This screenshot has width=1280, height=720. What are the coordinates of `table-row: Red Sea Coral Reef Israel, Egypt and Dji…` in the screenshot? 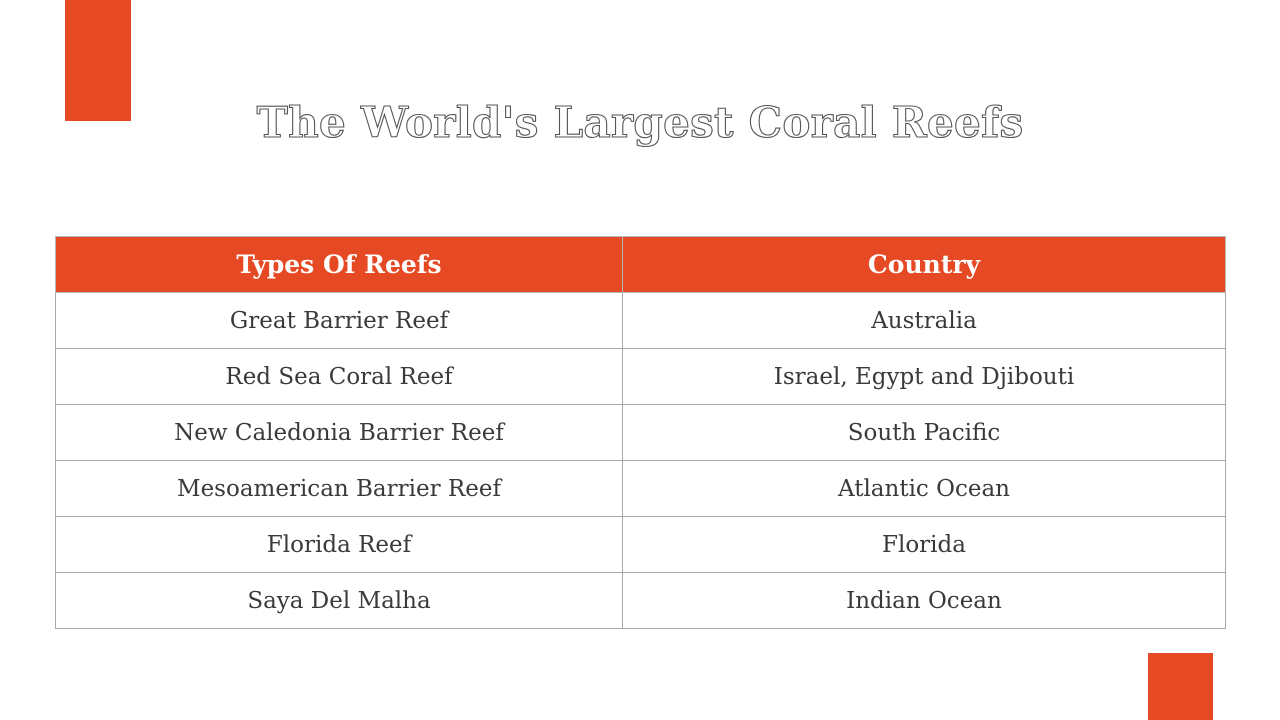 It's located at (640, 376).